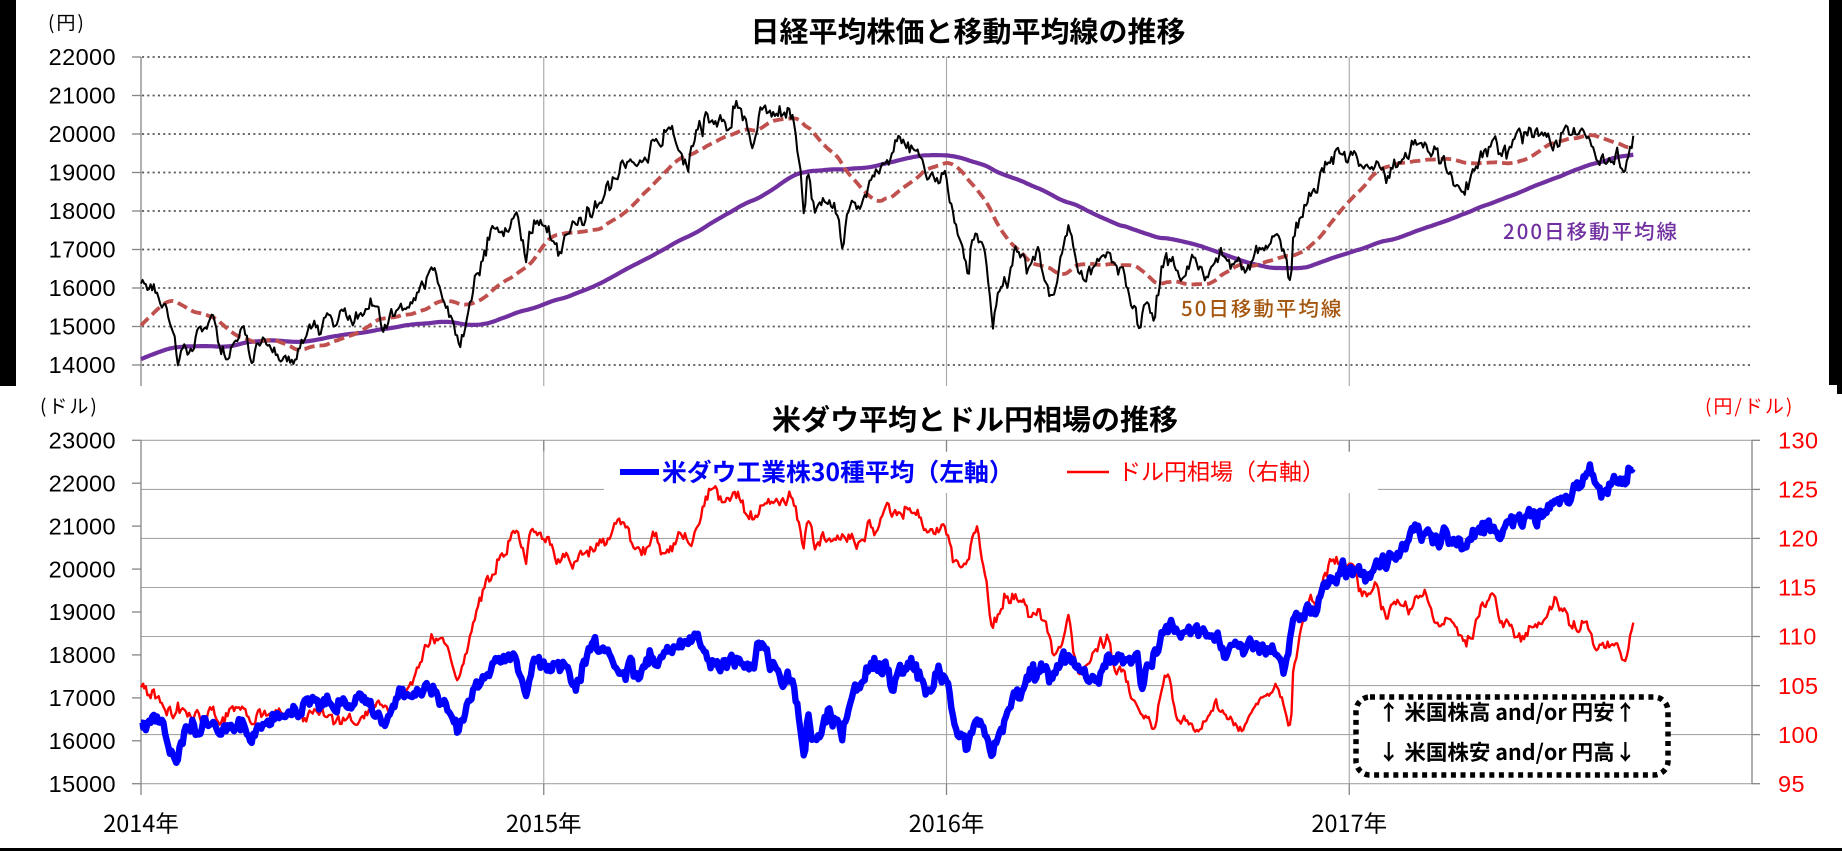  What do you see at coordinates (1791, 784) in the screenshot?
I see `svg-text: 95` at bounding box center [1791, 784].